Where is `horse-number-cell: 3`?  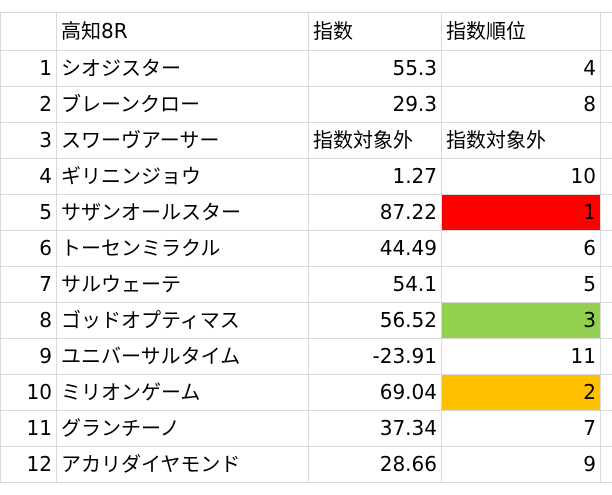 horse-number-cell: 3 is located at coordinates (28, 140).